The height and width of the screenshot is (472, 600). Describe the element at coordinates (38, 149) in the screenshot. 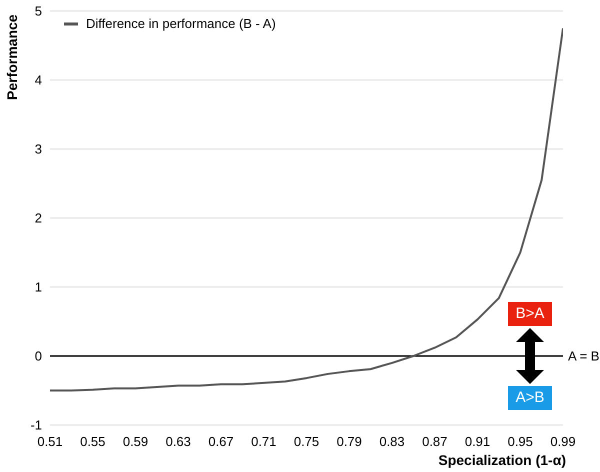

I see `y-tick-label: 3` at that location.